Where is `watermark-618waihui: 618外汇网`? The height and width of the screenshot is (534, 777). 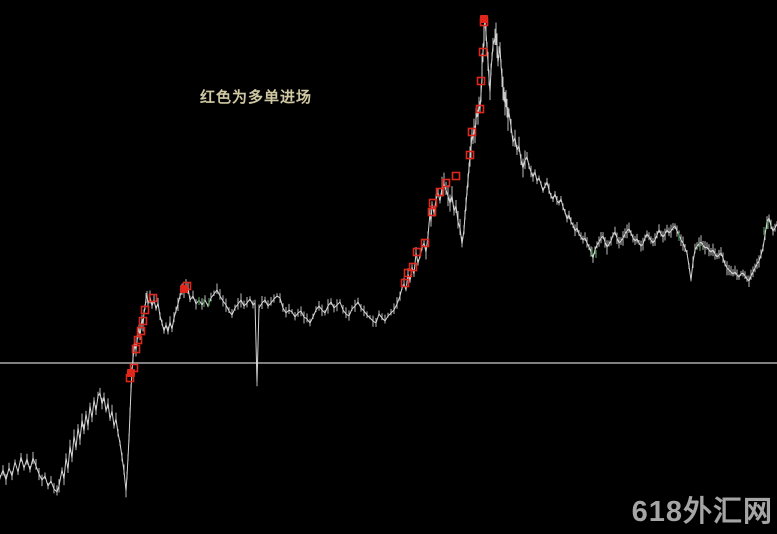
watermark-618waihui: 618外汇网 is located at coordinates (702, 512).